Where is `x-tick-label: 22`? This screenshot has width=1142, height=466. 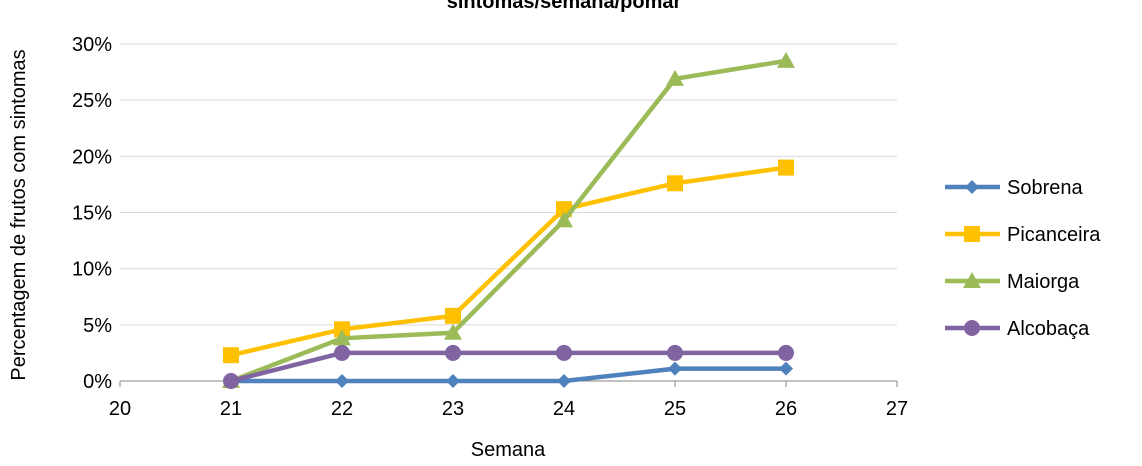
x-tick-label: 22 is located at coordinates (342, 409).